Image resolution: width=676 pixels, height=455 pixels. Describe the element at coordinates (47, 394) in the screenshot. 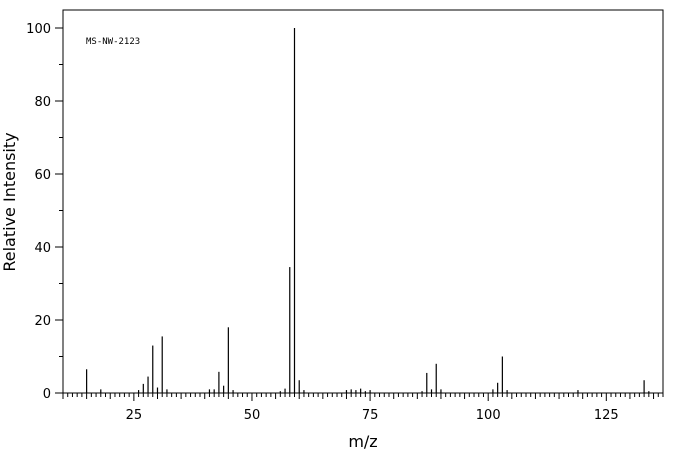

I see `y-tick-label: 0` at that location.